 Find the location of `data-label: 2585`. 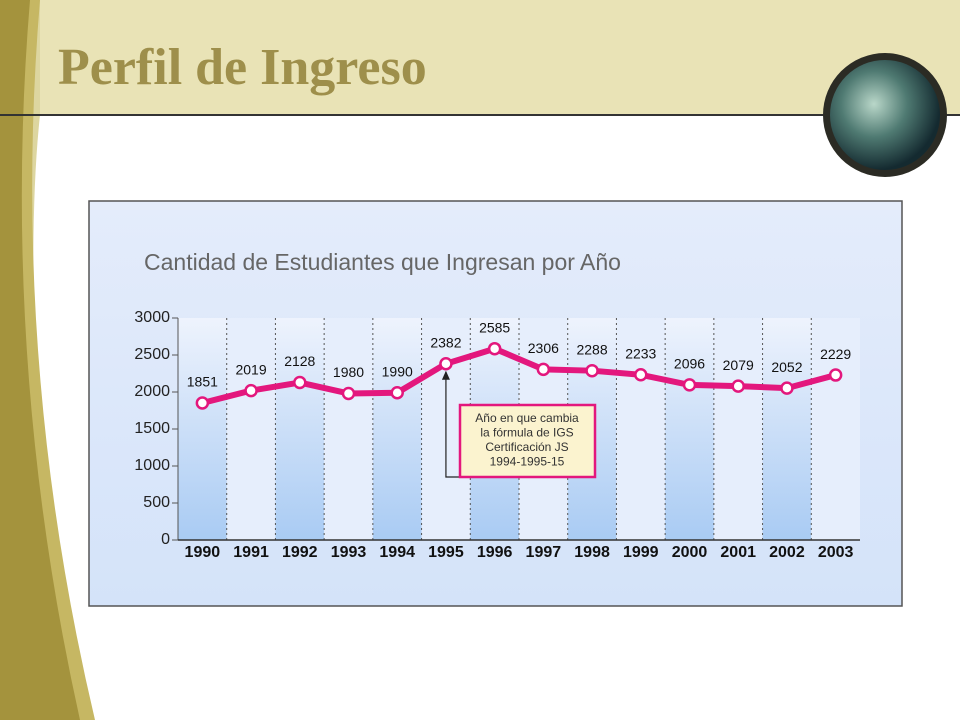

data-label: 2585 is located at coordinates (494, 327).